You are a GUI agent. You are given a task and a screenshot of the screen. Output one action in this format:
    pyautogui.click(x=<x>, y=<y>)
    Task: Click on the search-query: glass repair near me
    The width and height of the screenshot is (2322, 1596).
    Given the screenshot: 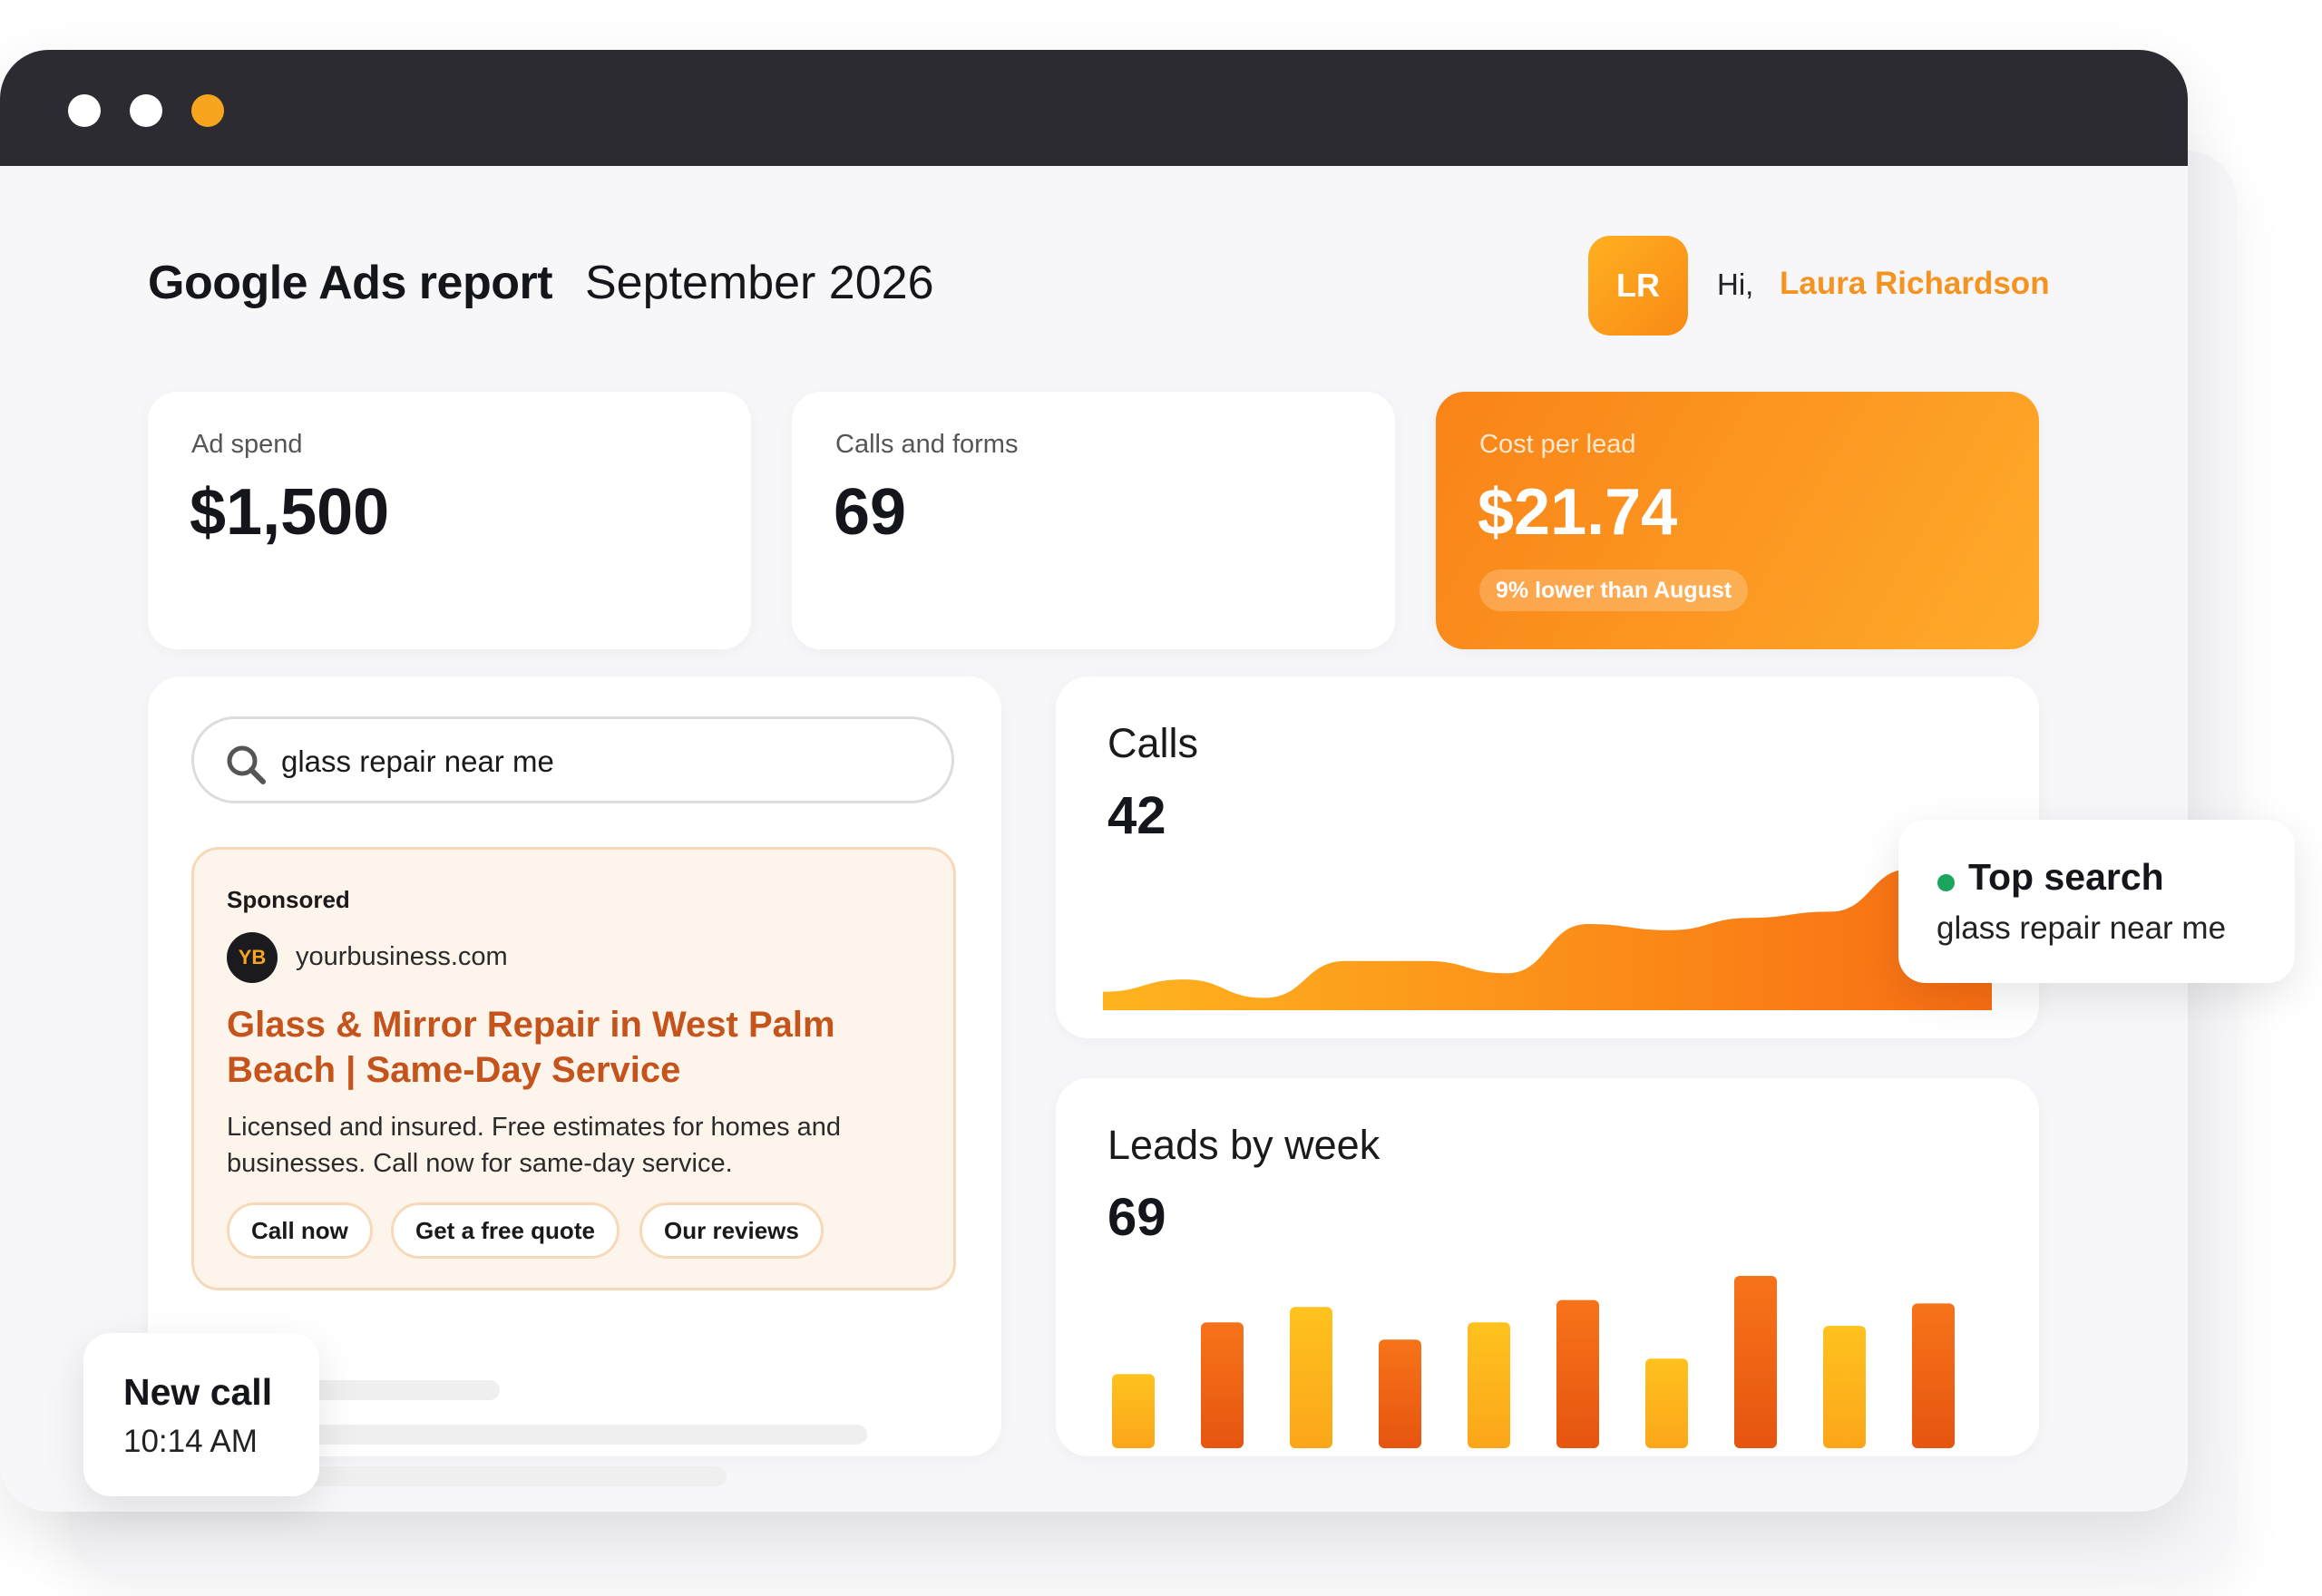 What is the action you would take?
    pyautogui.click(x=417, y=761)
    